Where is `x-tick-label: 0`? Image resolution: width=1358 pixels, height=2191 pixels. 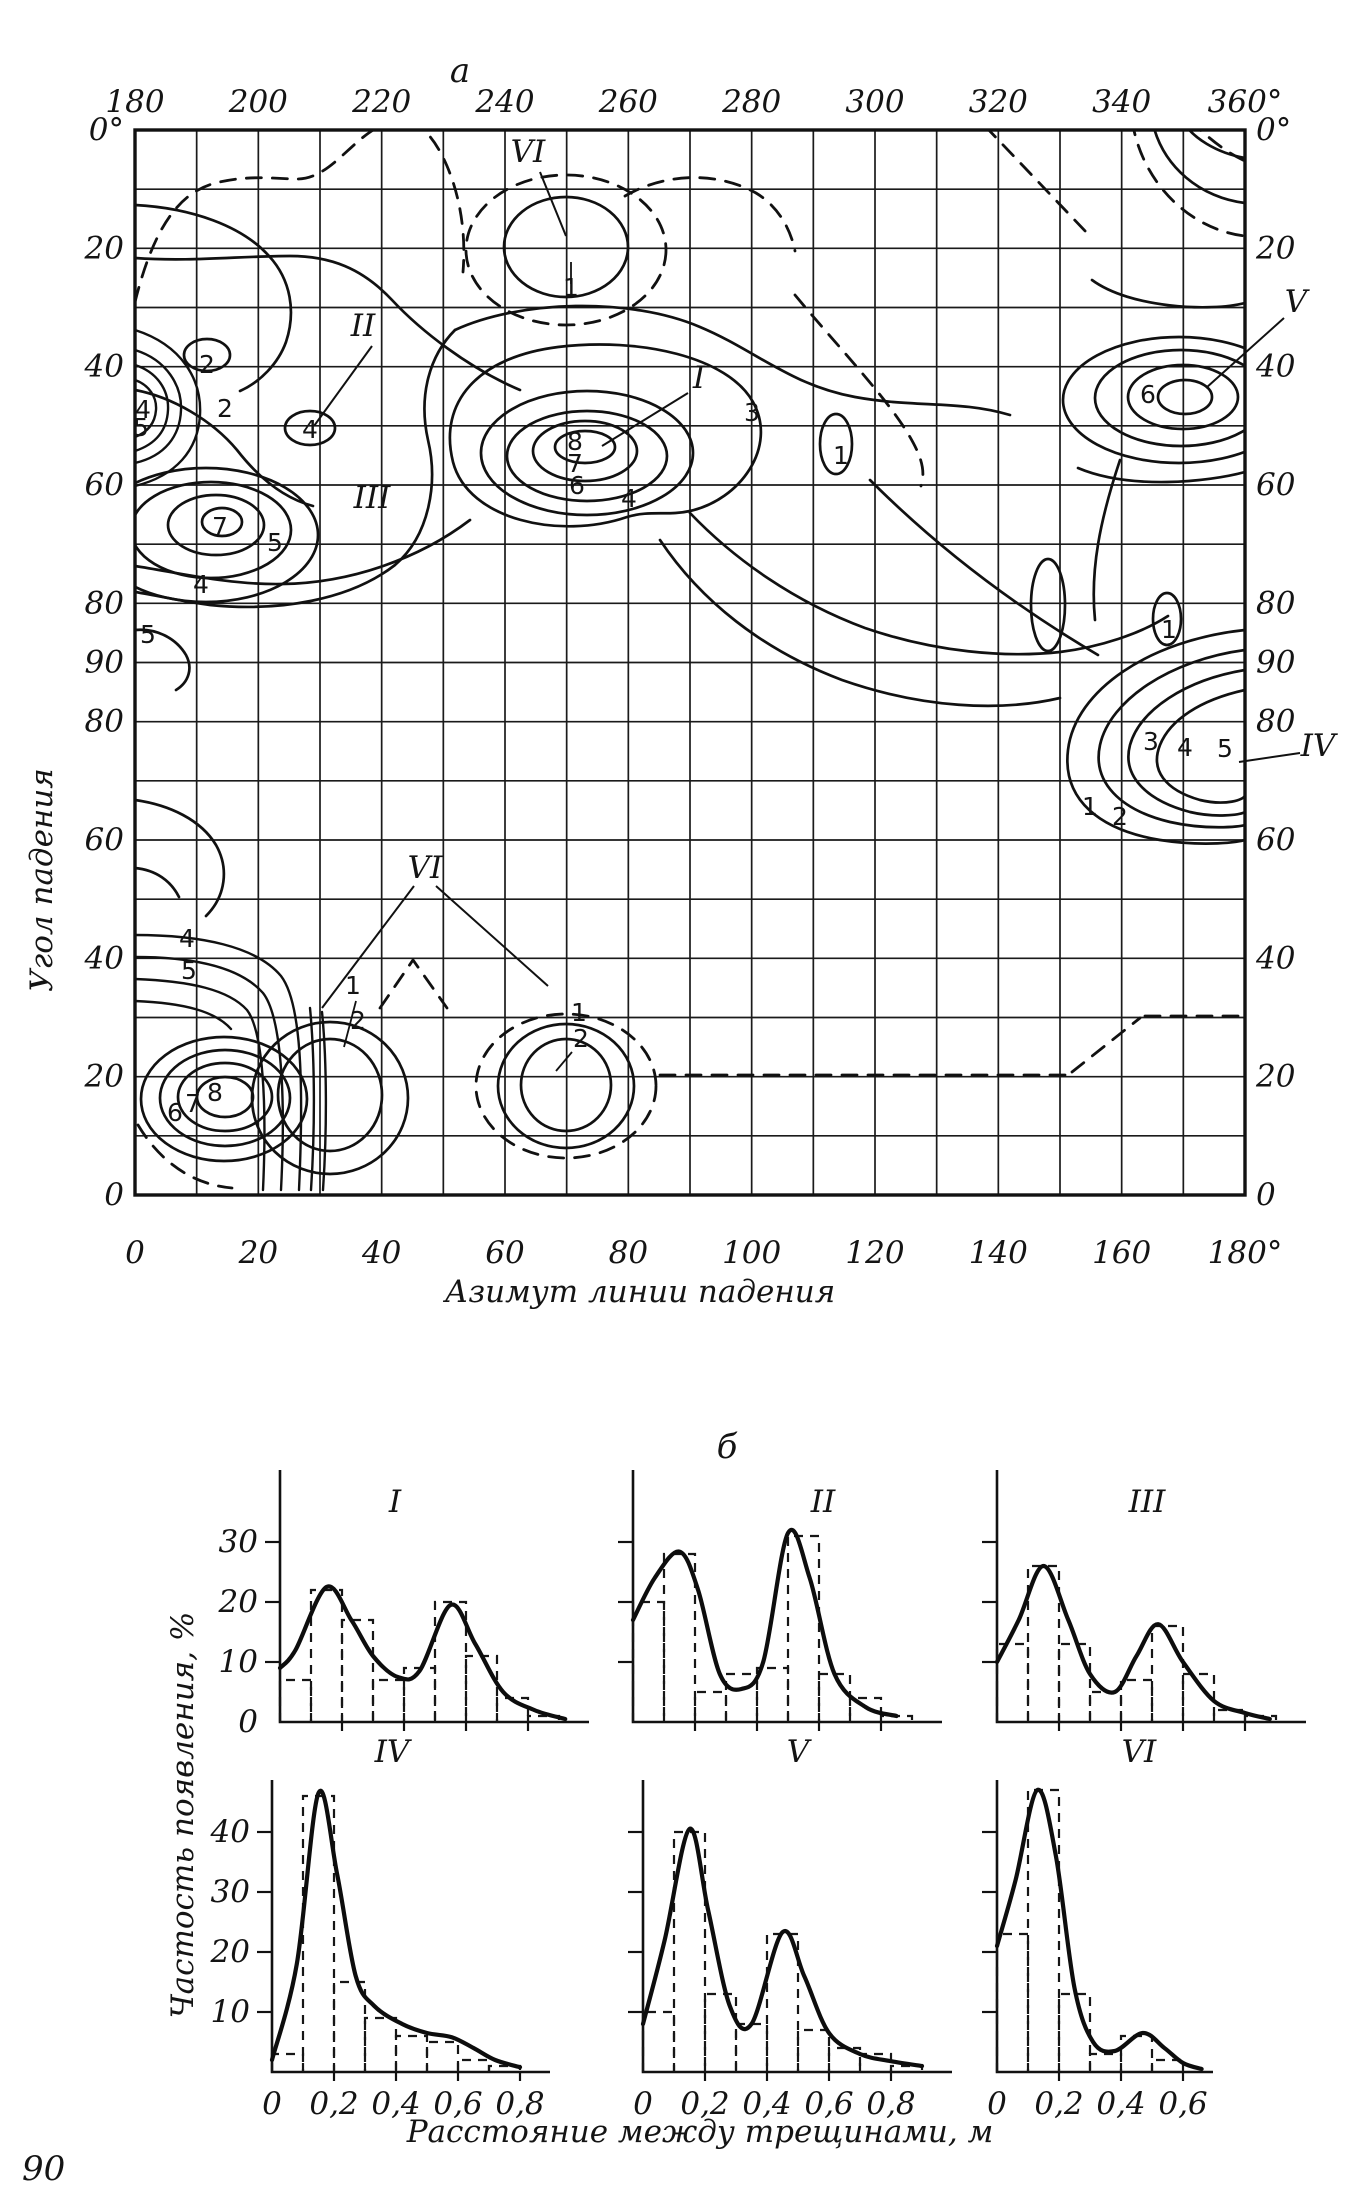
x-tick-label: 0 is located at coordinates (272, 2104).